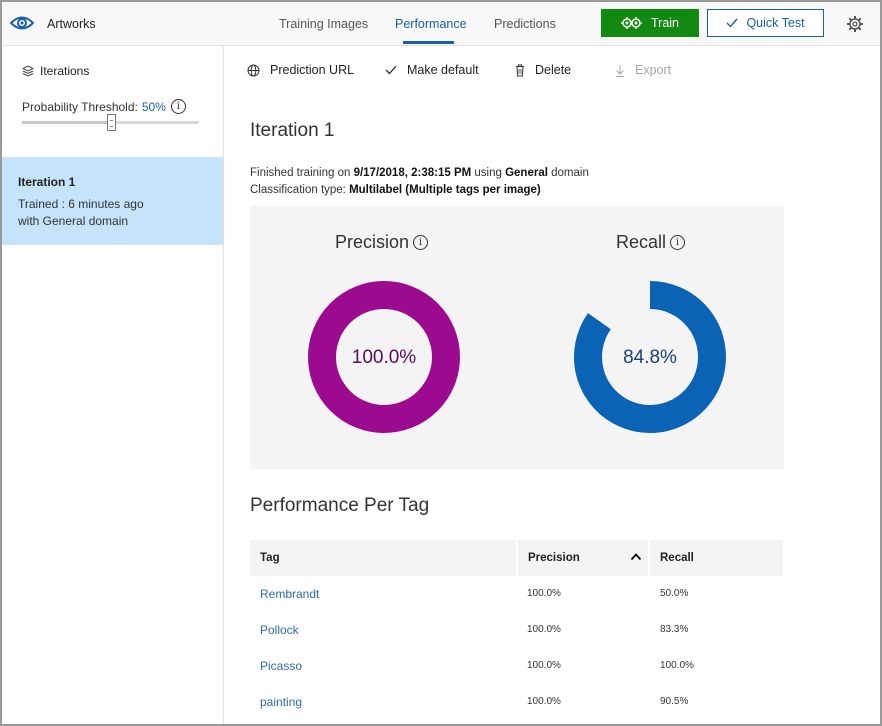 The width and height of the screenshot is (882, 726). I want to click on tag-recall-cell: 90.5%, so click(674, 701).